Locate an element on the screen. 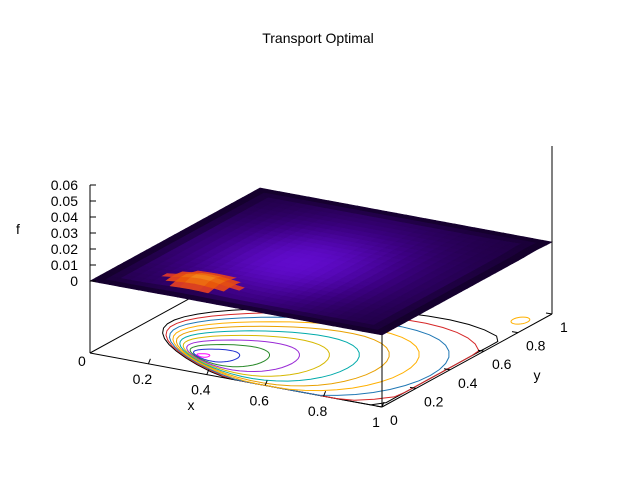 The height and width of the screenshot is (480, 640). x-tick-label: 0.2 is located at coordinates (143, 379).